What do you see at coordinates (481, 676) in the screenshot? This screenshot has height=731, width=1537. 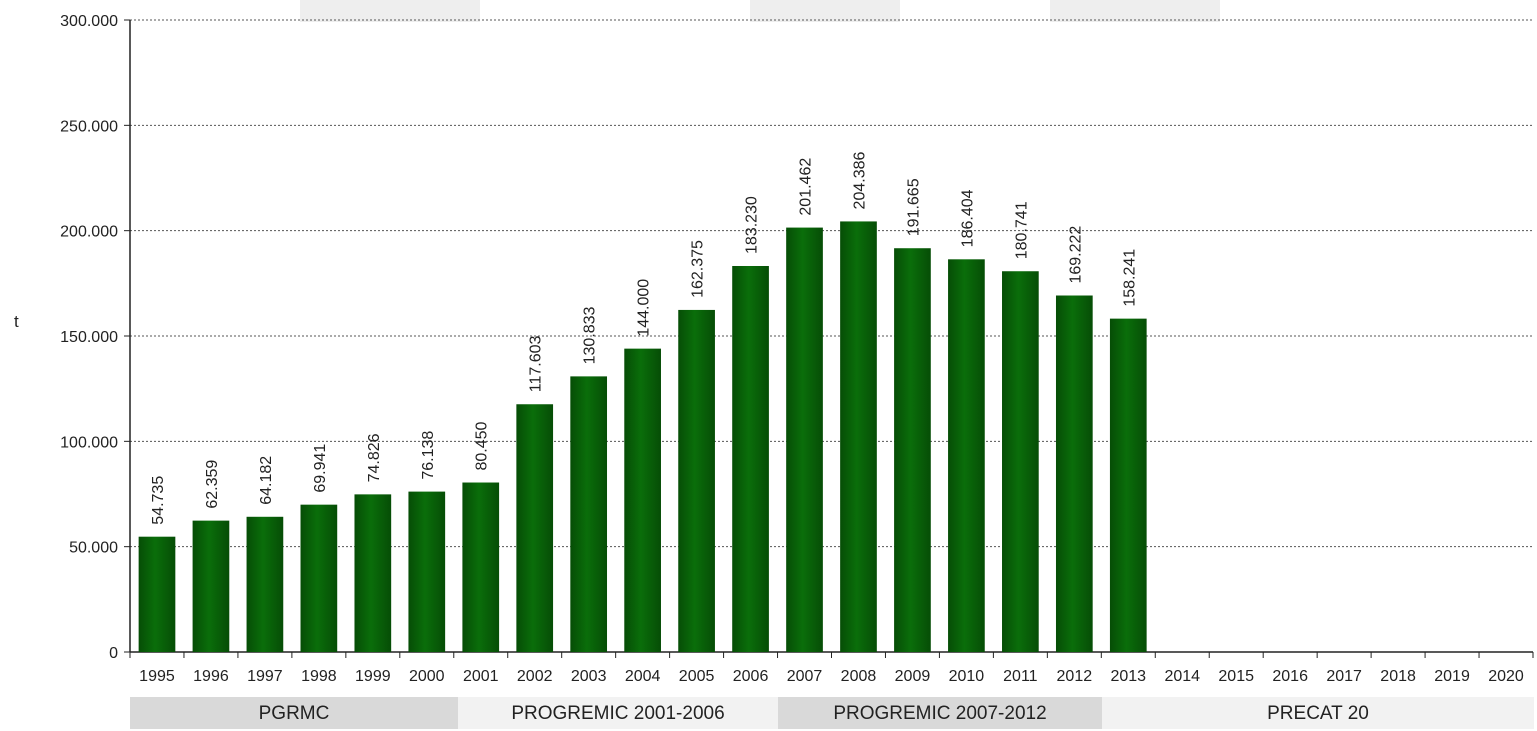 I see `x-tick-label: 2001` at bounding box center [481, 676].